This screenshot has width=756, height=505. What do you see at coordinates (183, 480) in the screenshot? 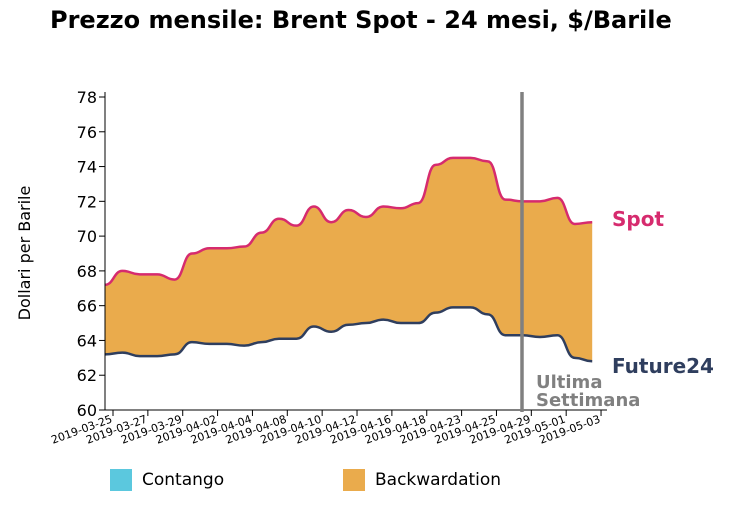
I see `legend-label: Contango` at bounding box center [183, 480].